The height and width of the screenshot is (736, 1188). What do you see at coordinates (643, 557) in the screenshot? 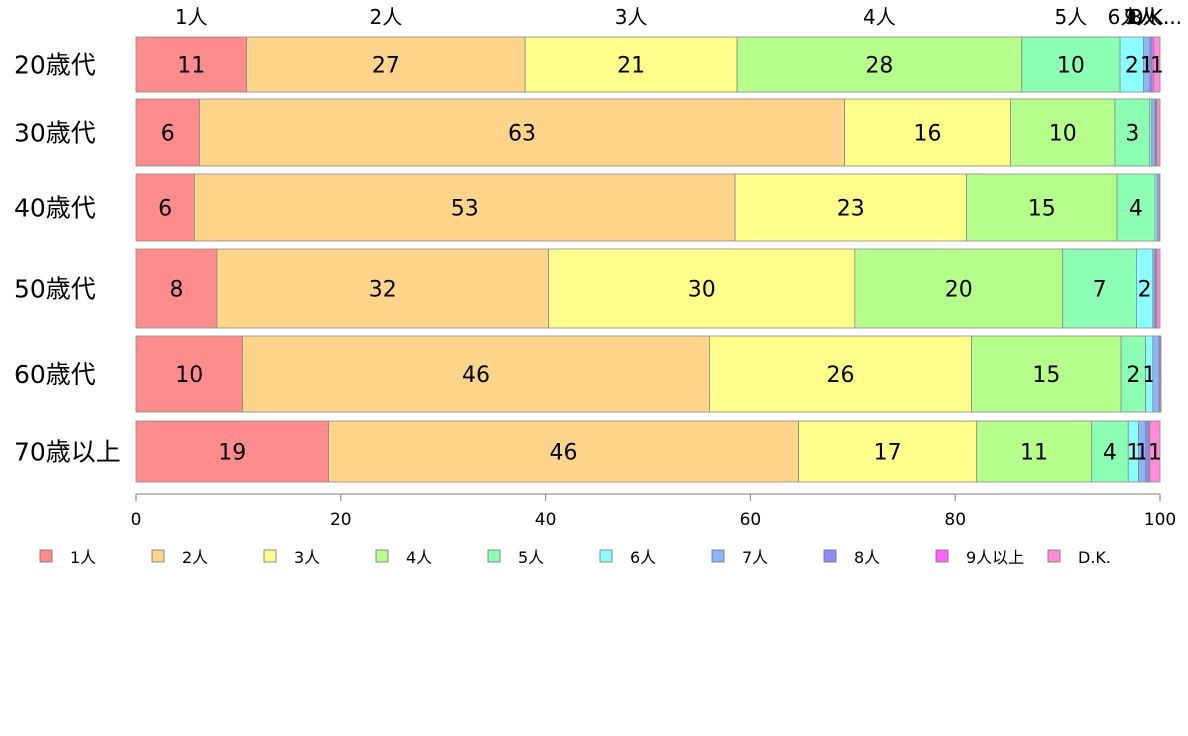
I see `legend-label: 6人` at bounding box center [643, 557].